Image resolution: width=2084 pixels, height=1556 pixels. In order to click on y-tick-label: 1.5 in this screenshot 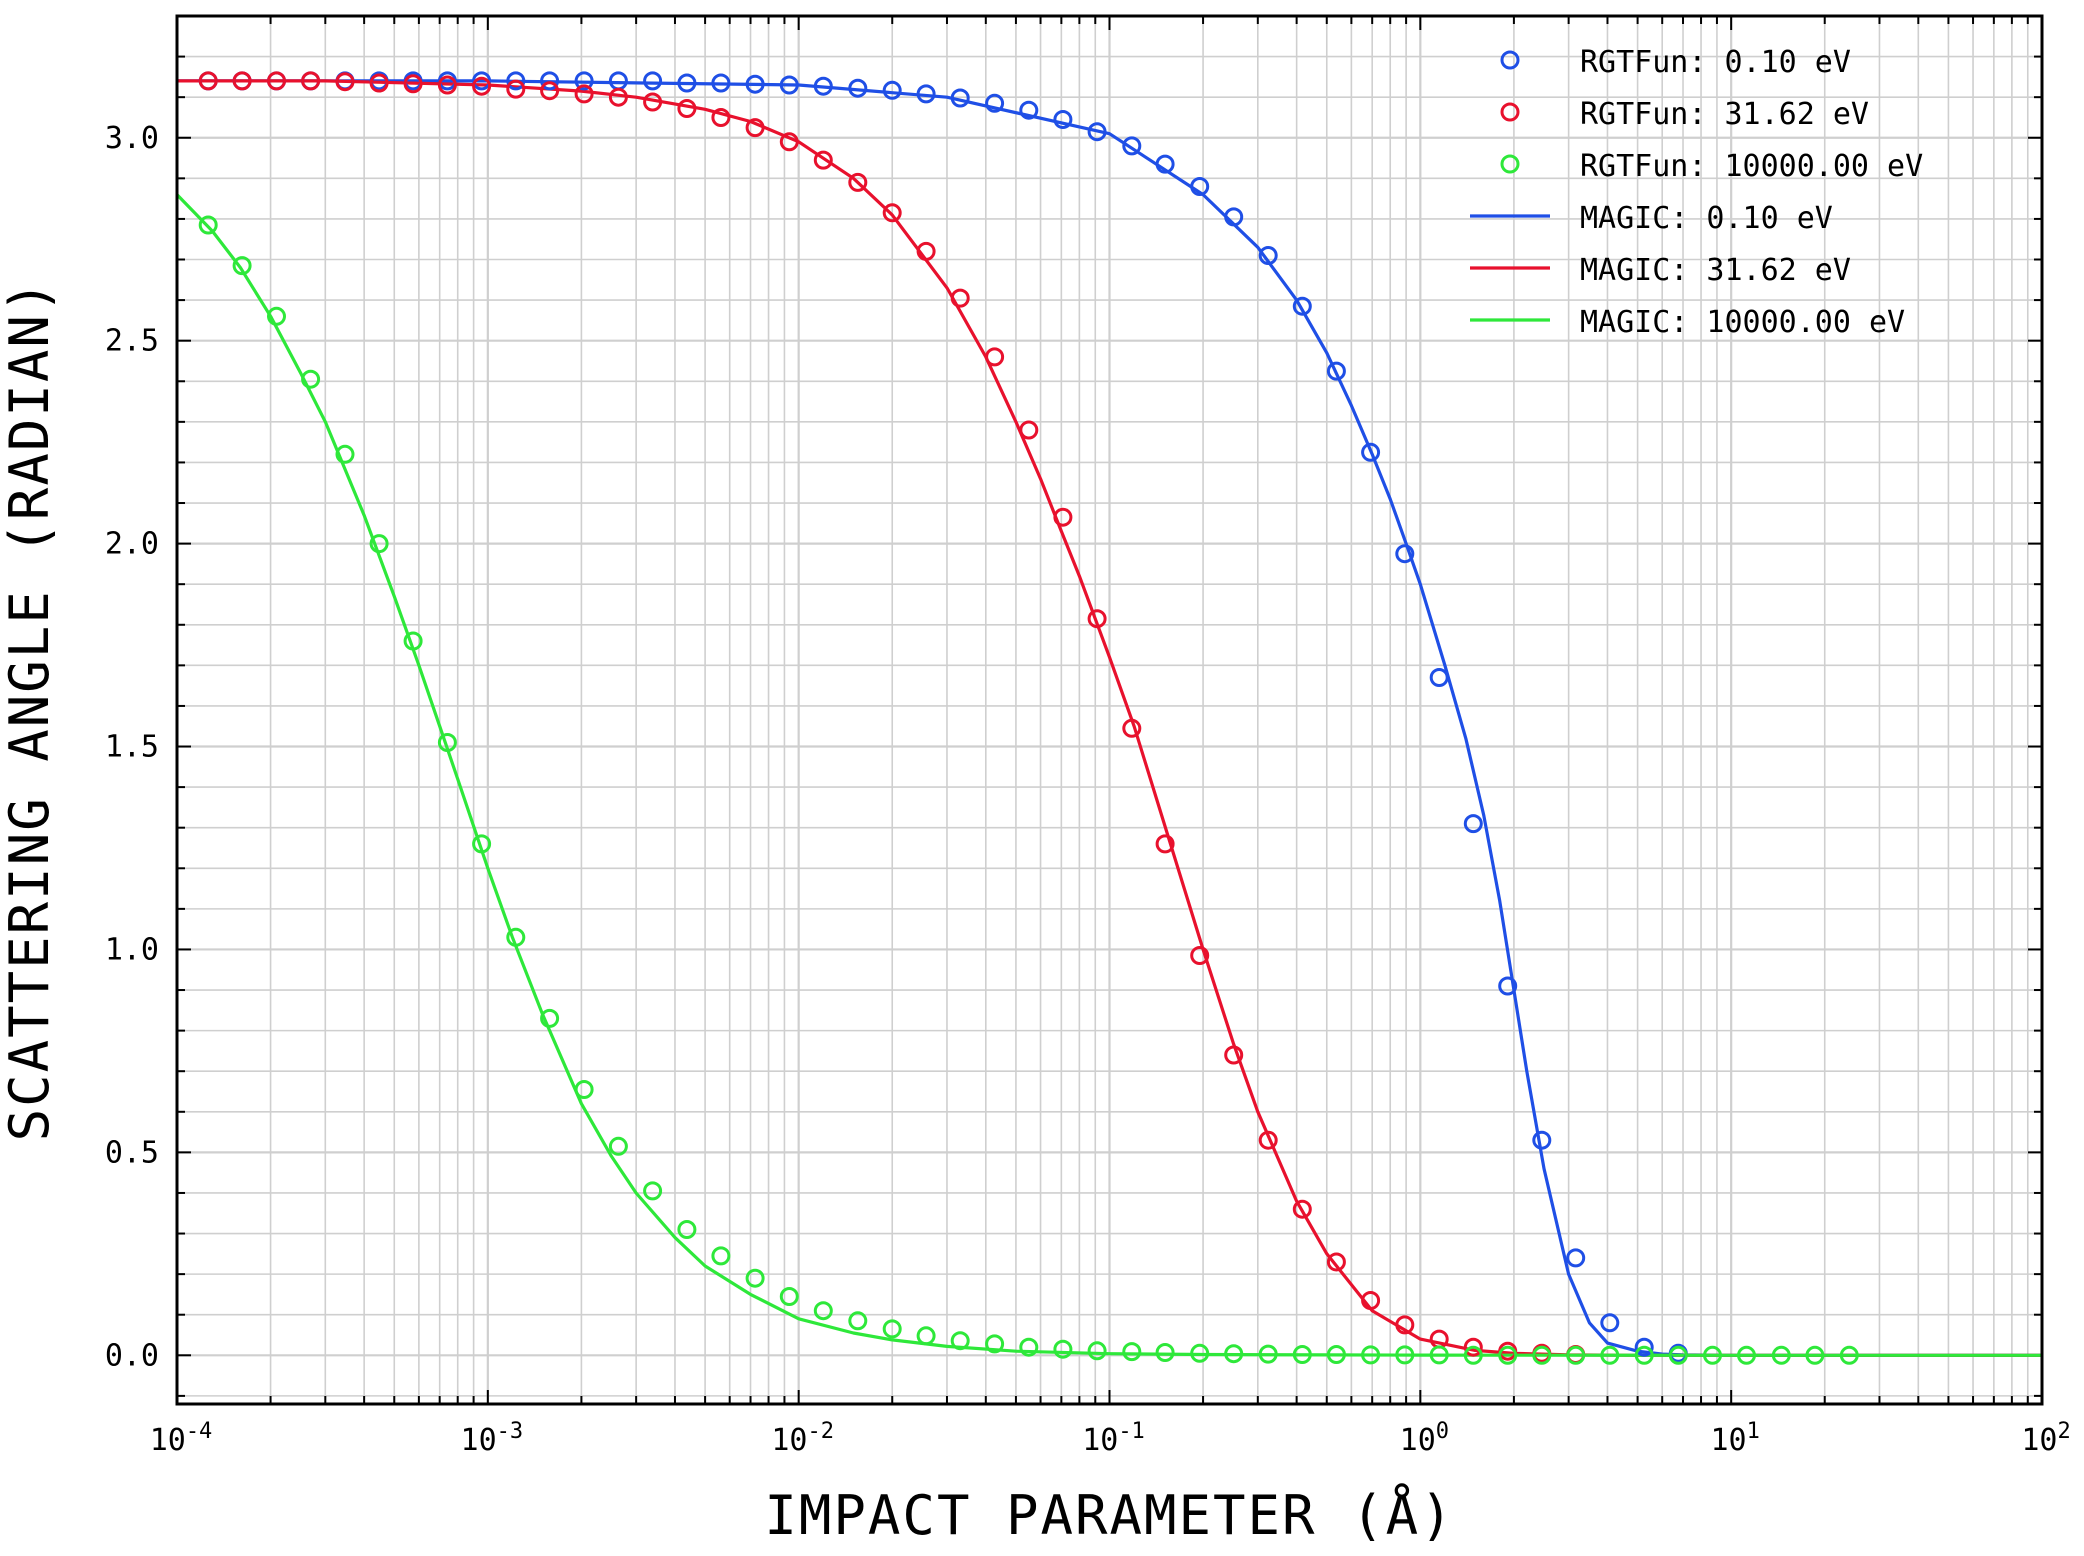, I will do `click(132, 747)`.